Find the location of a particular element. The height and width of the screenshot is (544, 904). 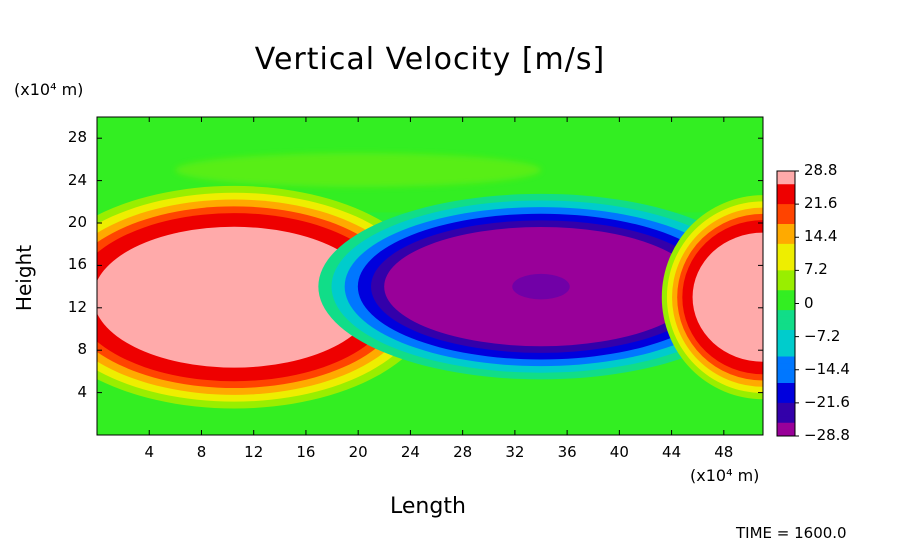

y-tick-label: 8 is located at coordinates (82, 349).